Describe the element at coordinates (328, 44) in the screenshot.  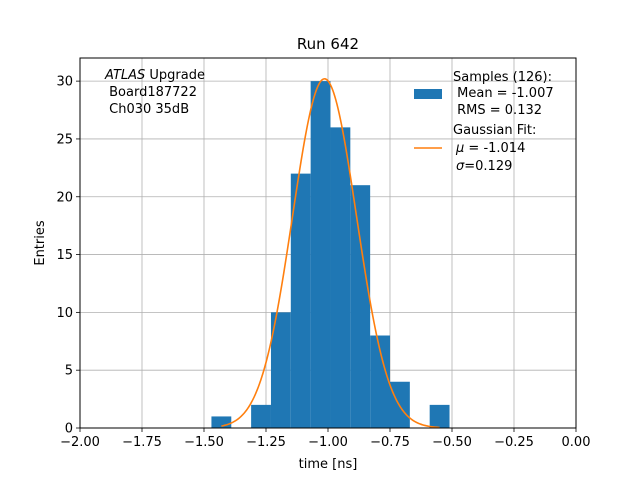
I see `chart-title: Run 642` at that location.